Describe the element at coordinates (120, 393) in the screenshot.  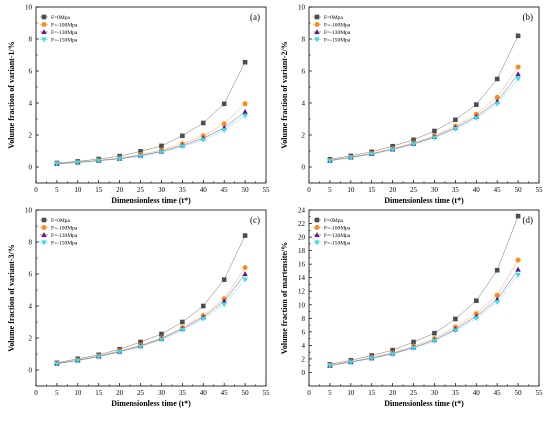
I see `x-tick-label: 20` at that location.